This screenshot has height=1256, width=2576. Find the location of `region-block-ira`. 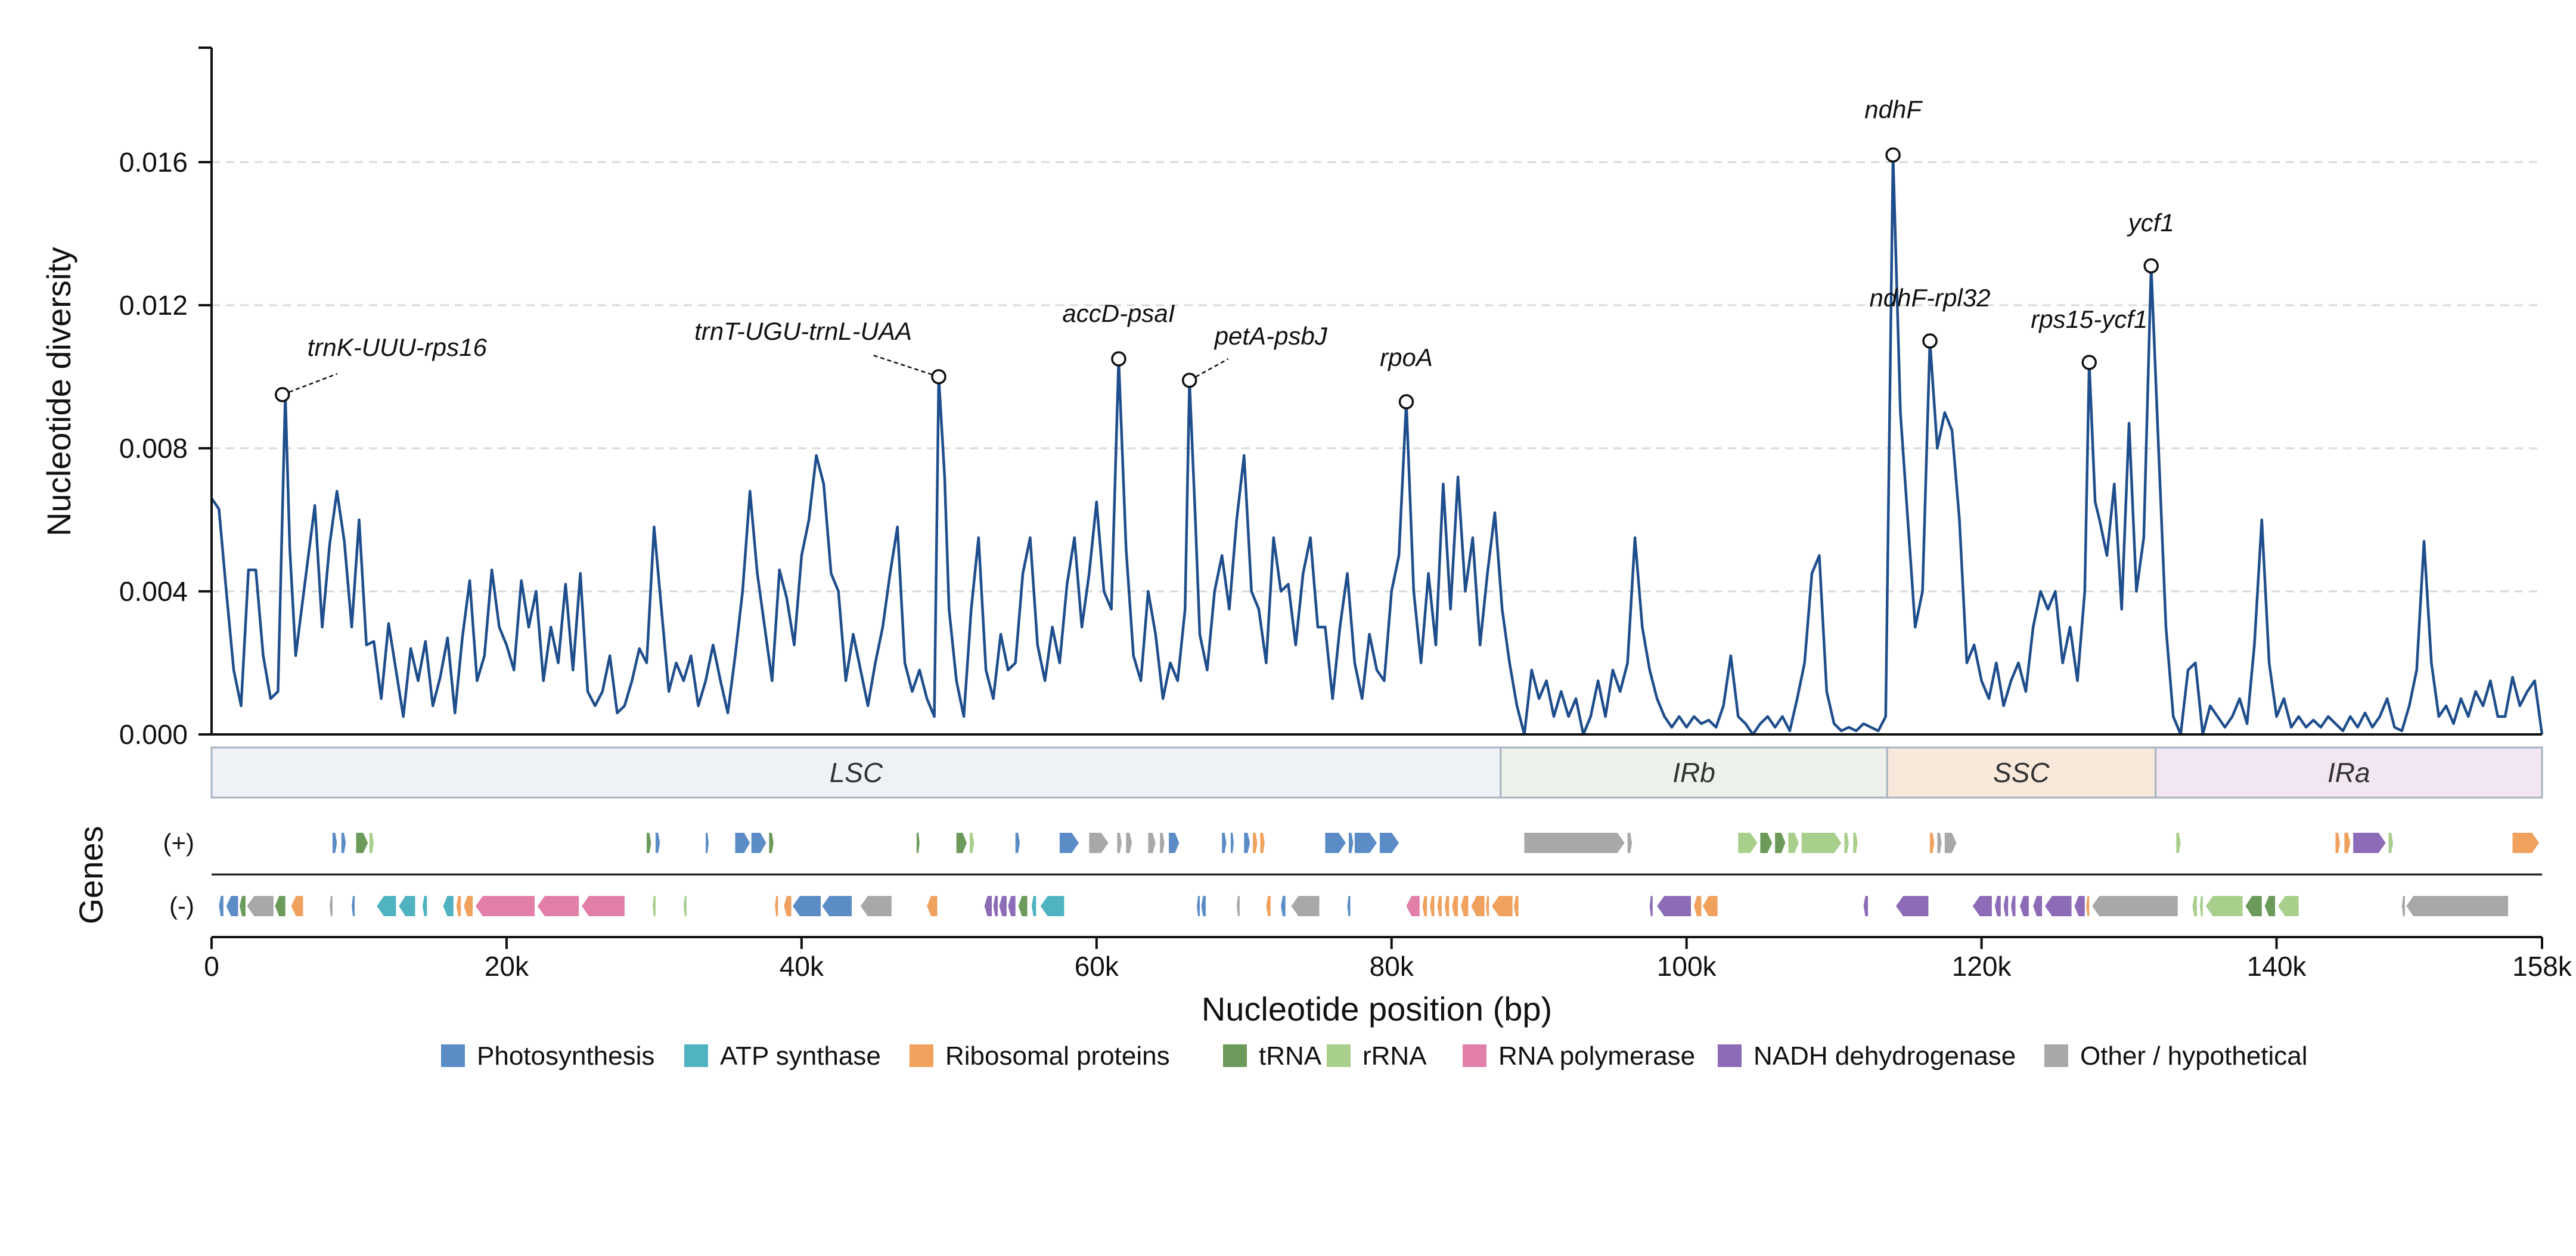

region-block-ira is located at coordinates (2349, 772).